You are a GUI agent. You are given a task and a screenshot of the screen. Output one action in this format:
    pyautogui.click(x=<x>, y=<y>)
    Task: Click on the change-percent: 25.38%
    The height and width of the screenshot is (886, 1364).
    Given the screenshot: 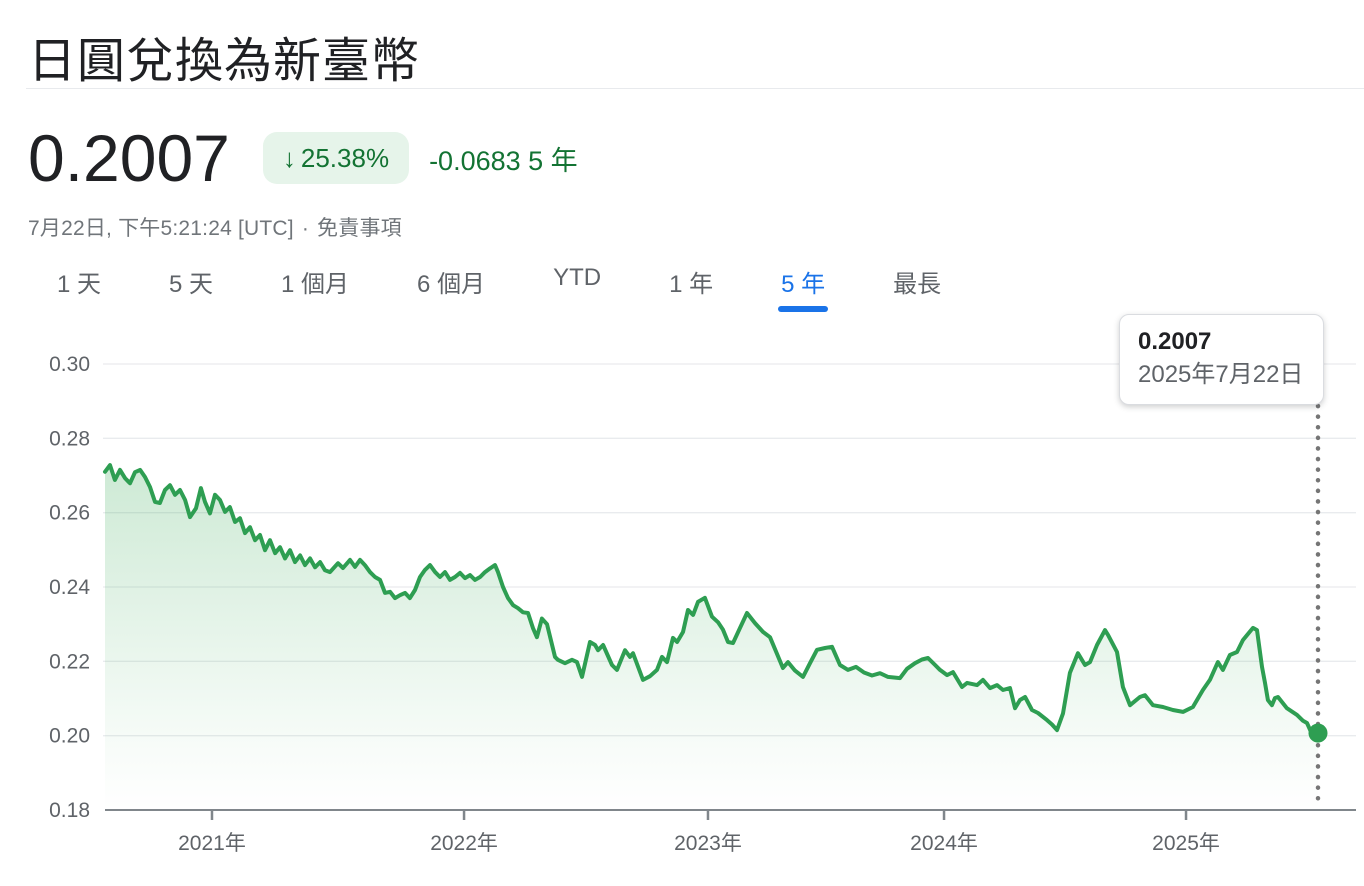 What is the action you would take?
    pyautogui.click(x=345, y=158)
    